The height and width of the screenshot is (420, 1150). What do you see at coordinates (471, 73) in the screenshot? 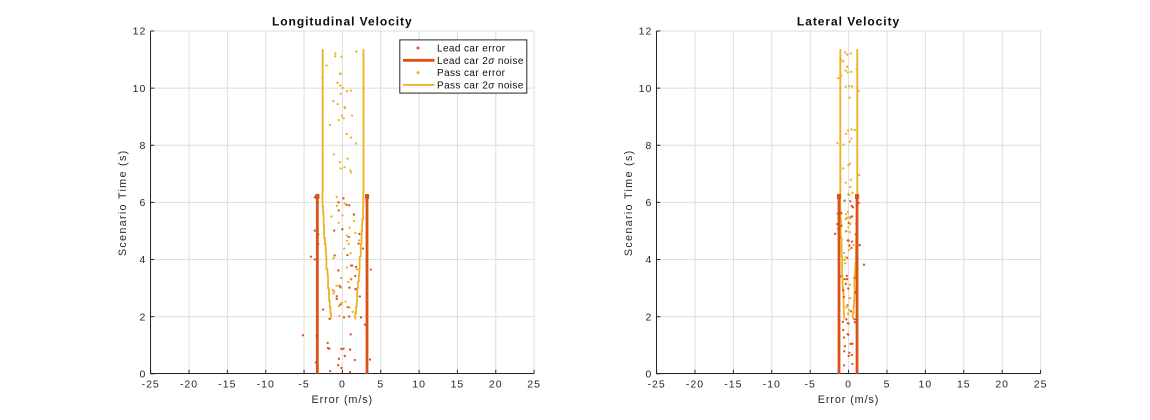
I see `svg-text: Pass car error` at bounding box center [471, 73].